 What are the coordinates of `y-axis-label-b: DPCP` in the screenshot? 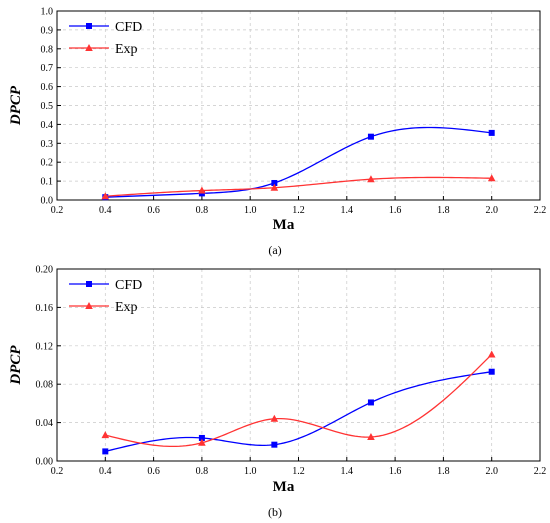 It's located at (16, 365).